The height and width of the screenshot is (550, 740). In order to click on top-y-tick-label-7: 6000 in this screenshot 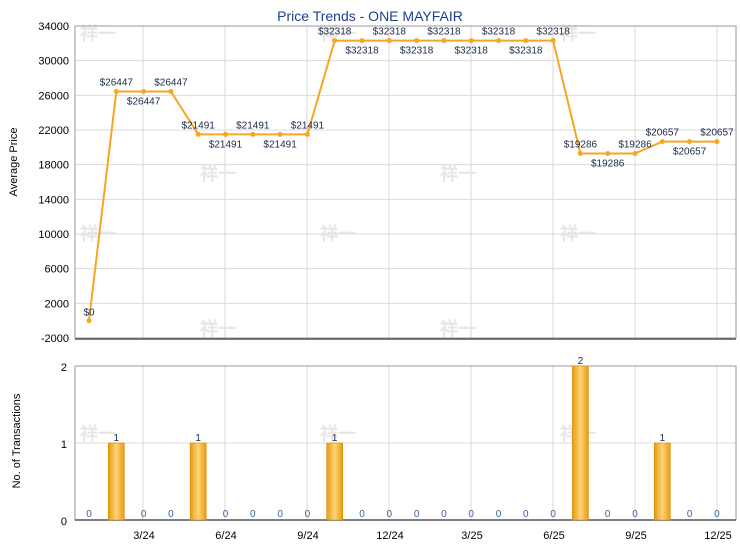, I will do `click(57, 270)`.